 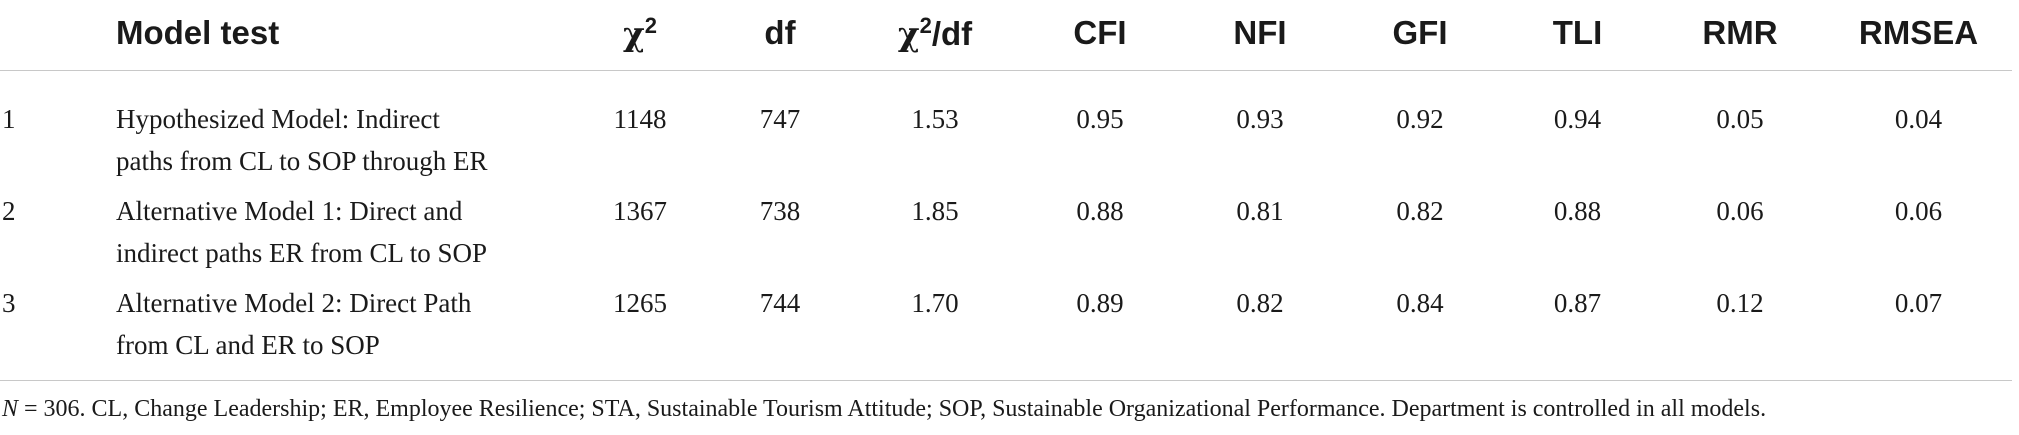 What do you see at coordinates (1420, 35) in the screenshot?
I see `header-gfi: GFI` at bounding box center [1420, 35].